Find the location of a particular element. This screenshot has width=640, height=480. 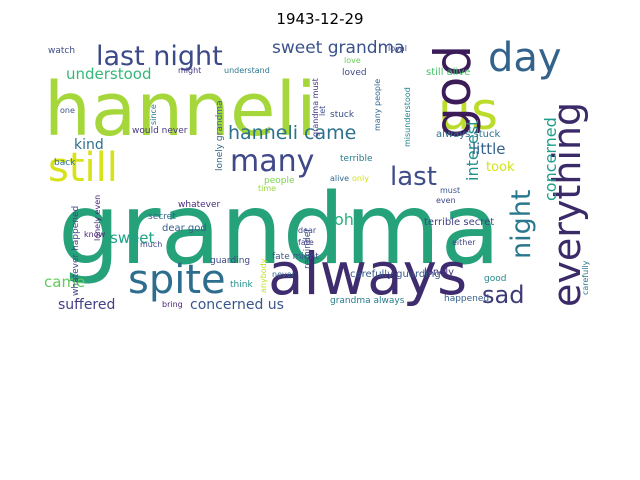

word: think is located at coordinates (241, 285).